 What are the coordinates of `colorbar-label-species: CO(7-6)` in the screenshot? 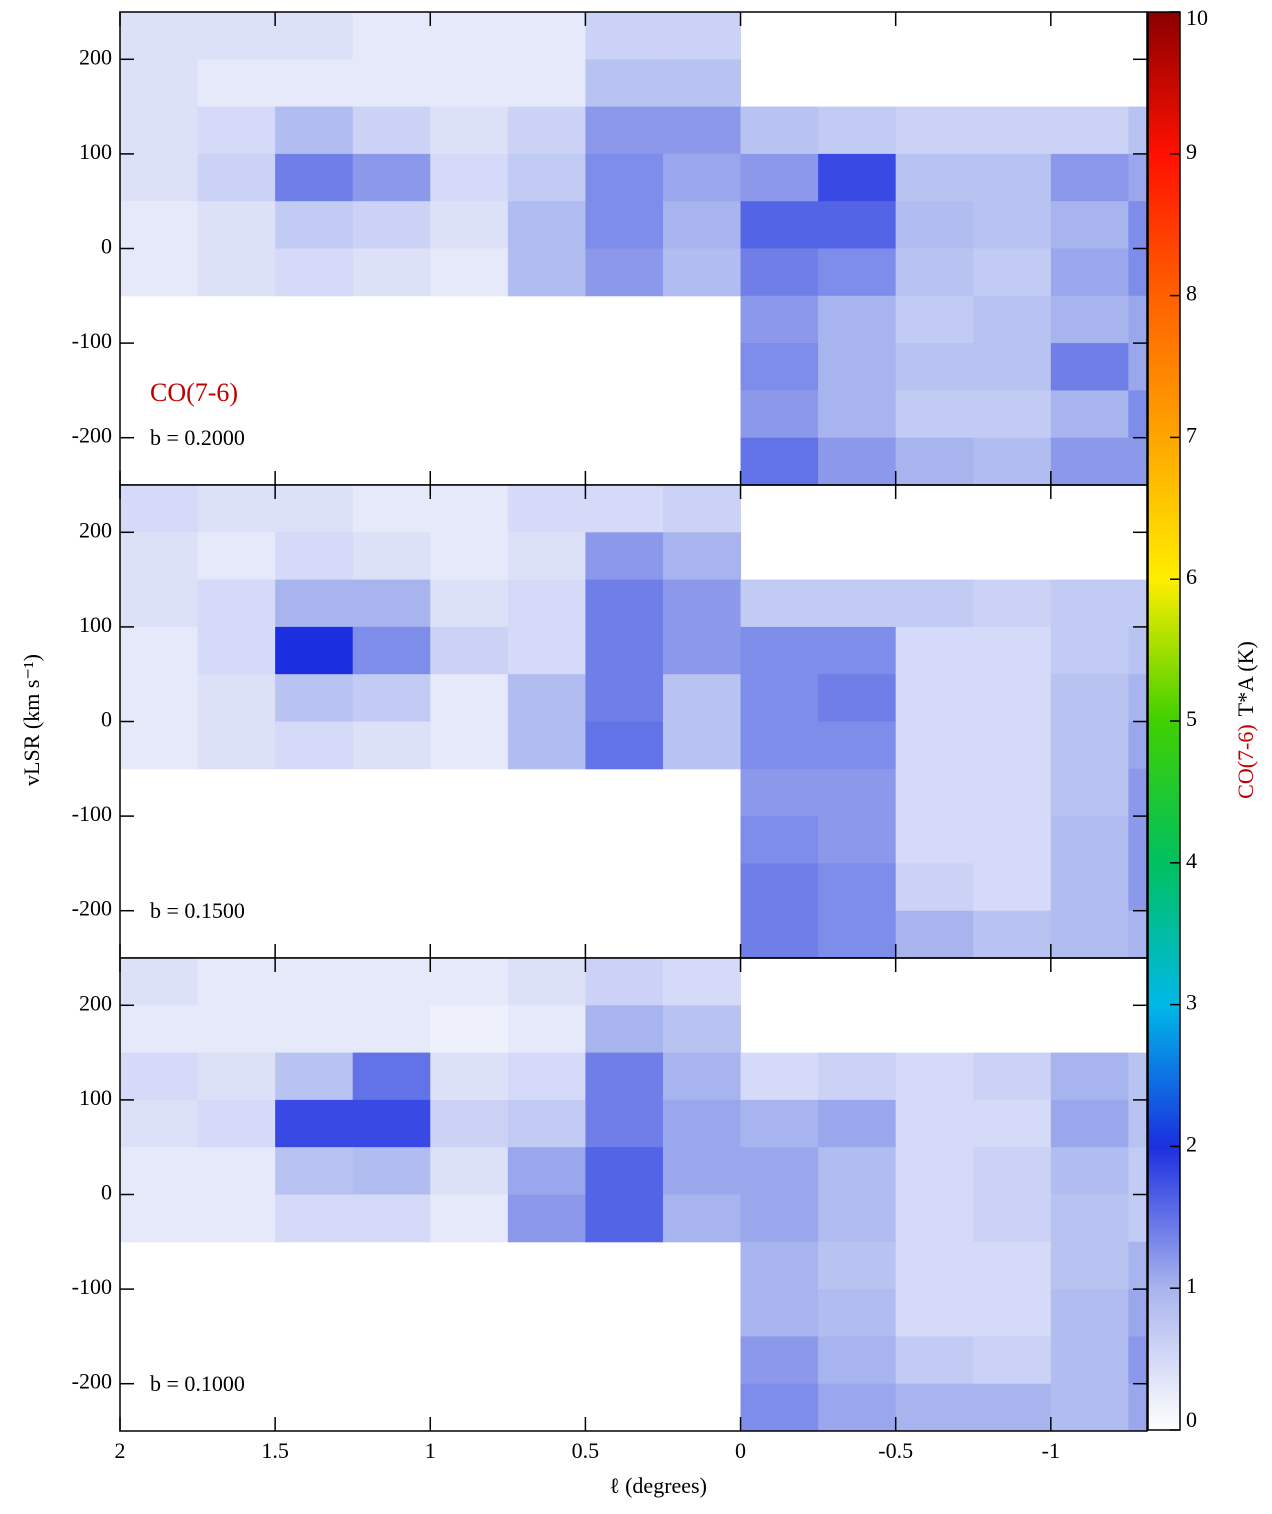 It's located at (1245, 761).